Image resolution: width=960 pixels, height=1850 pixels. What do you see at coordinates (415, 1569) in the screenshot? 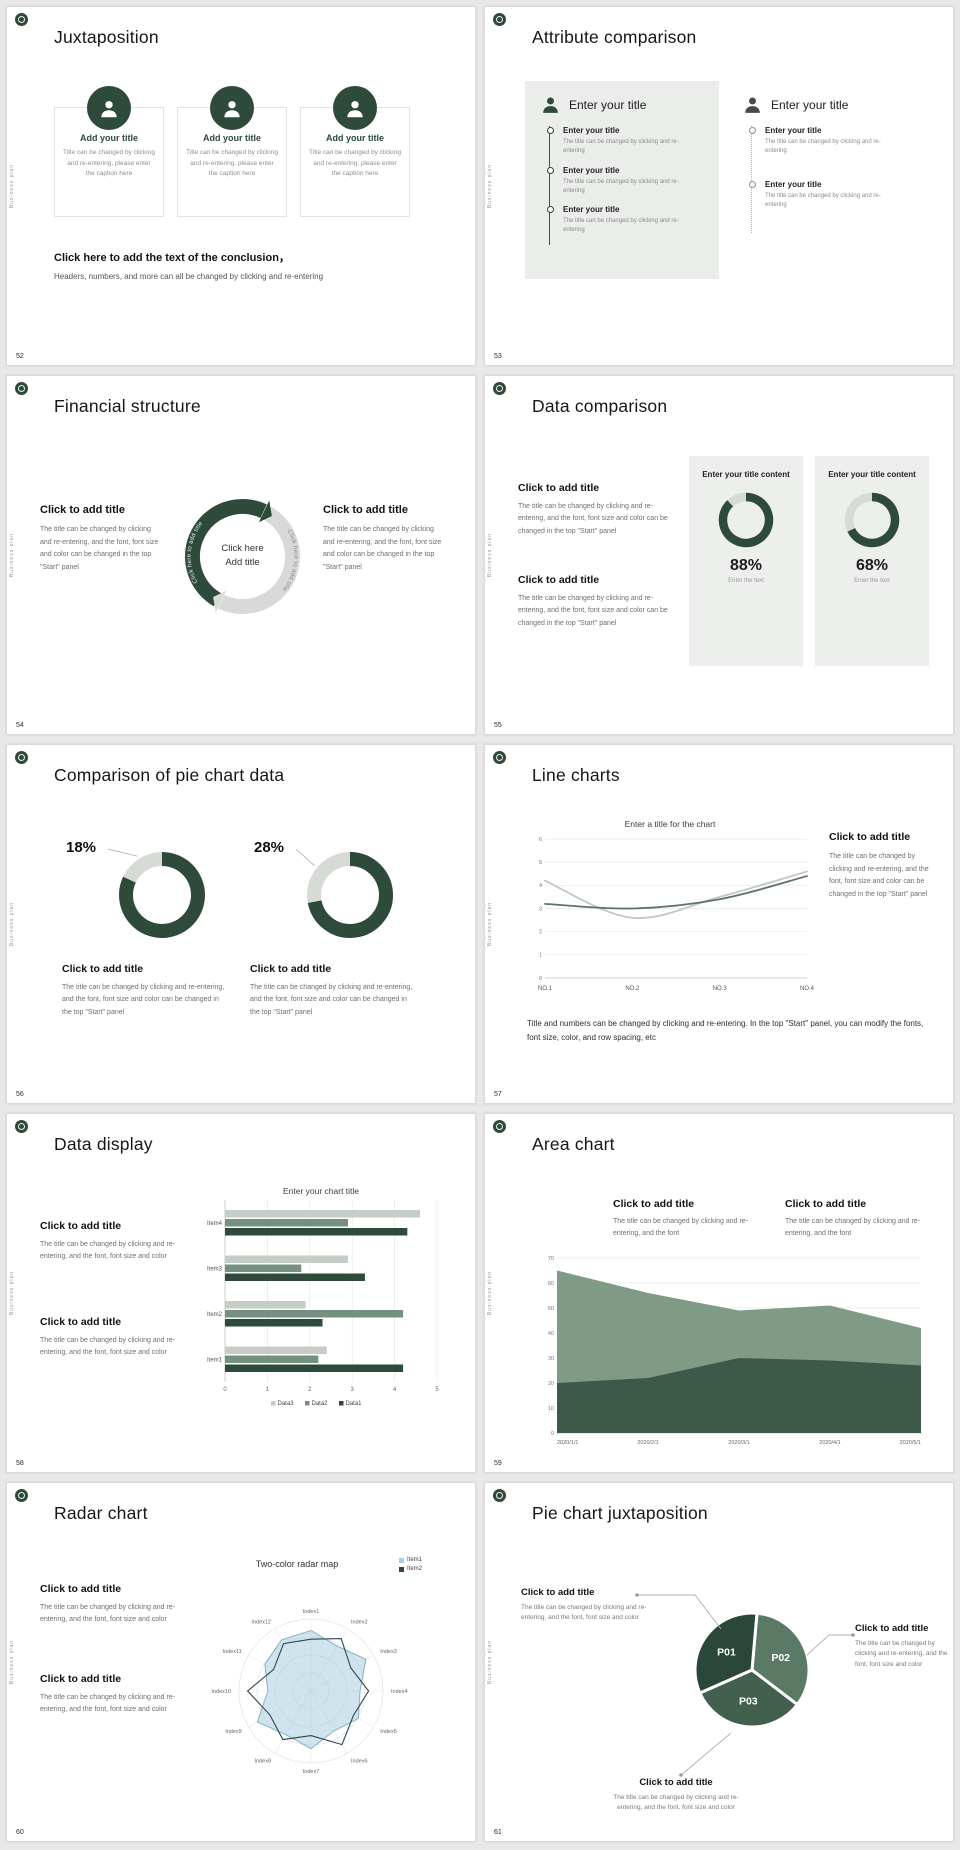
I see `legend-label: Item2` at bounding box center [415, 1569].